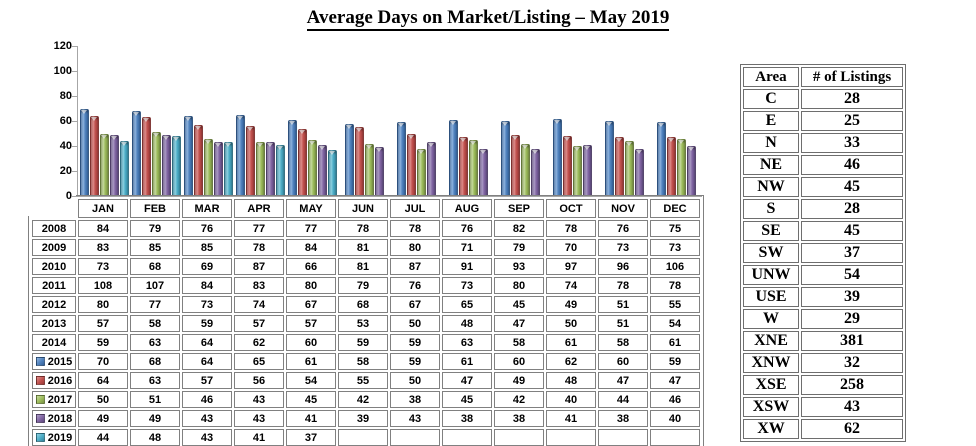 Image resolution: width=976 pixels, height=446 pixels. Describe the element at coordinates (124, 168) in the screenshot. I see `bar-2019-jan` at that location.